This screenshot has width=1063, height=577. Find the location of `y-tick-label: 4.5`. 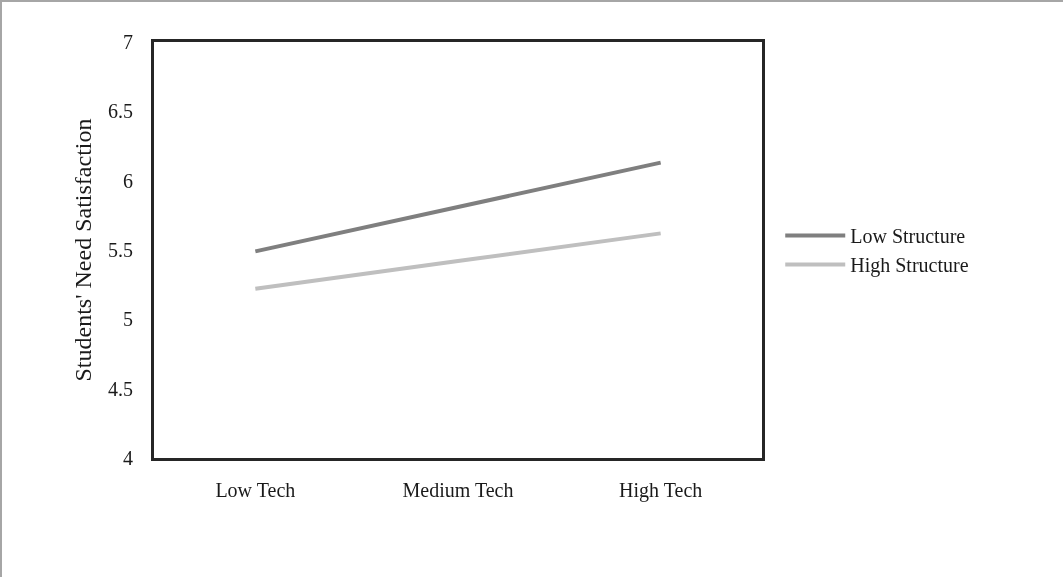

y-tick-label: 4.5 is located at coordinates (120, 388).